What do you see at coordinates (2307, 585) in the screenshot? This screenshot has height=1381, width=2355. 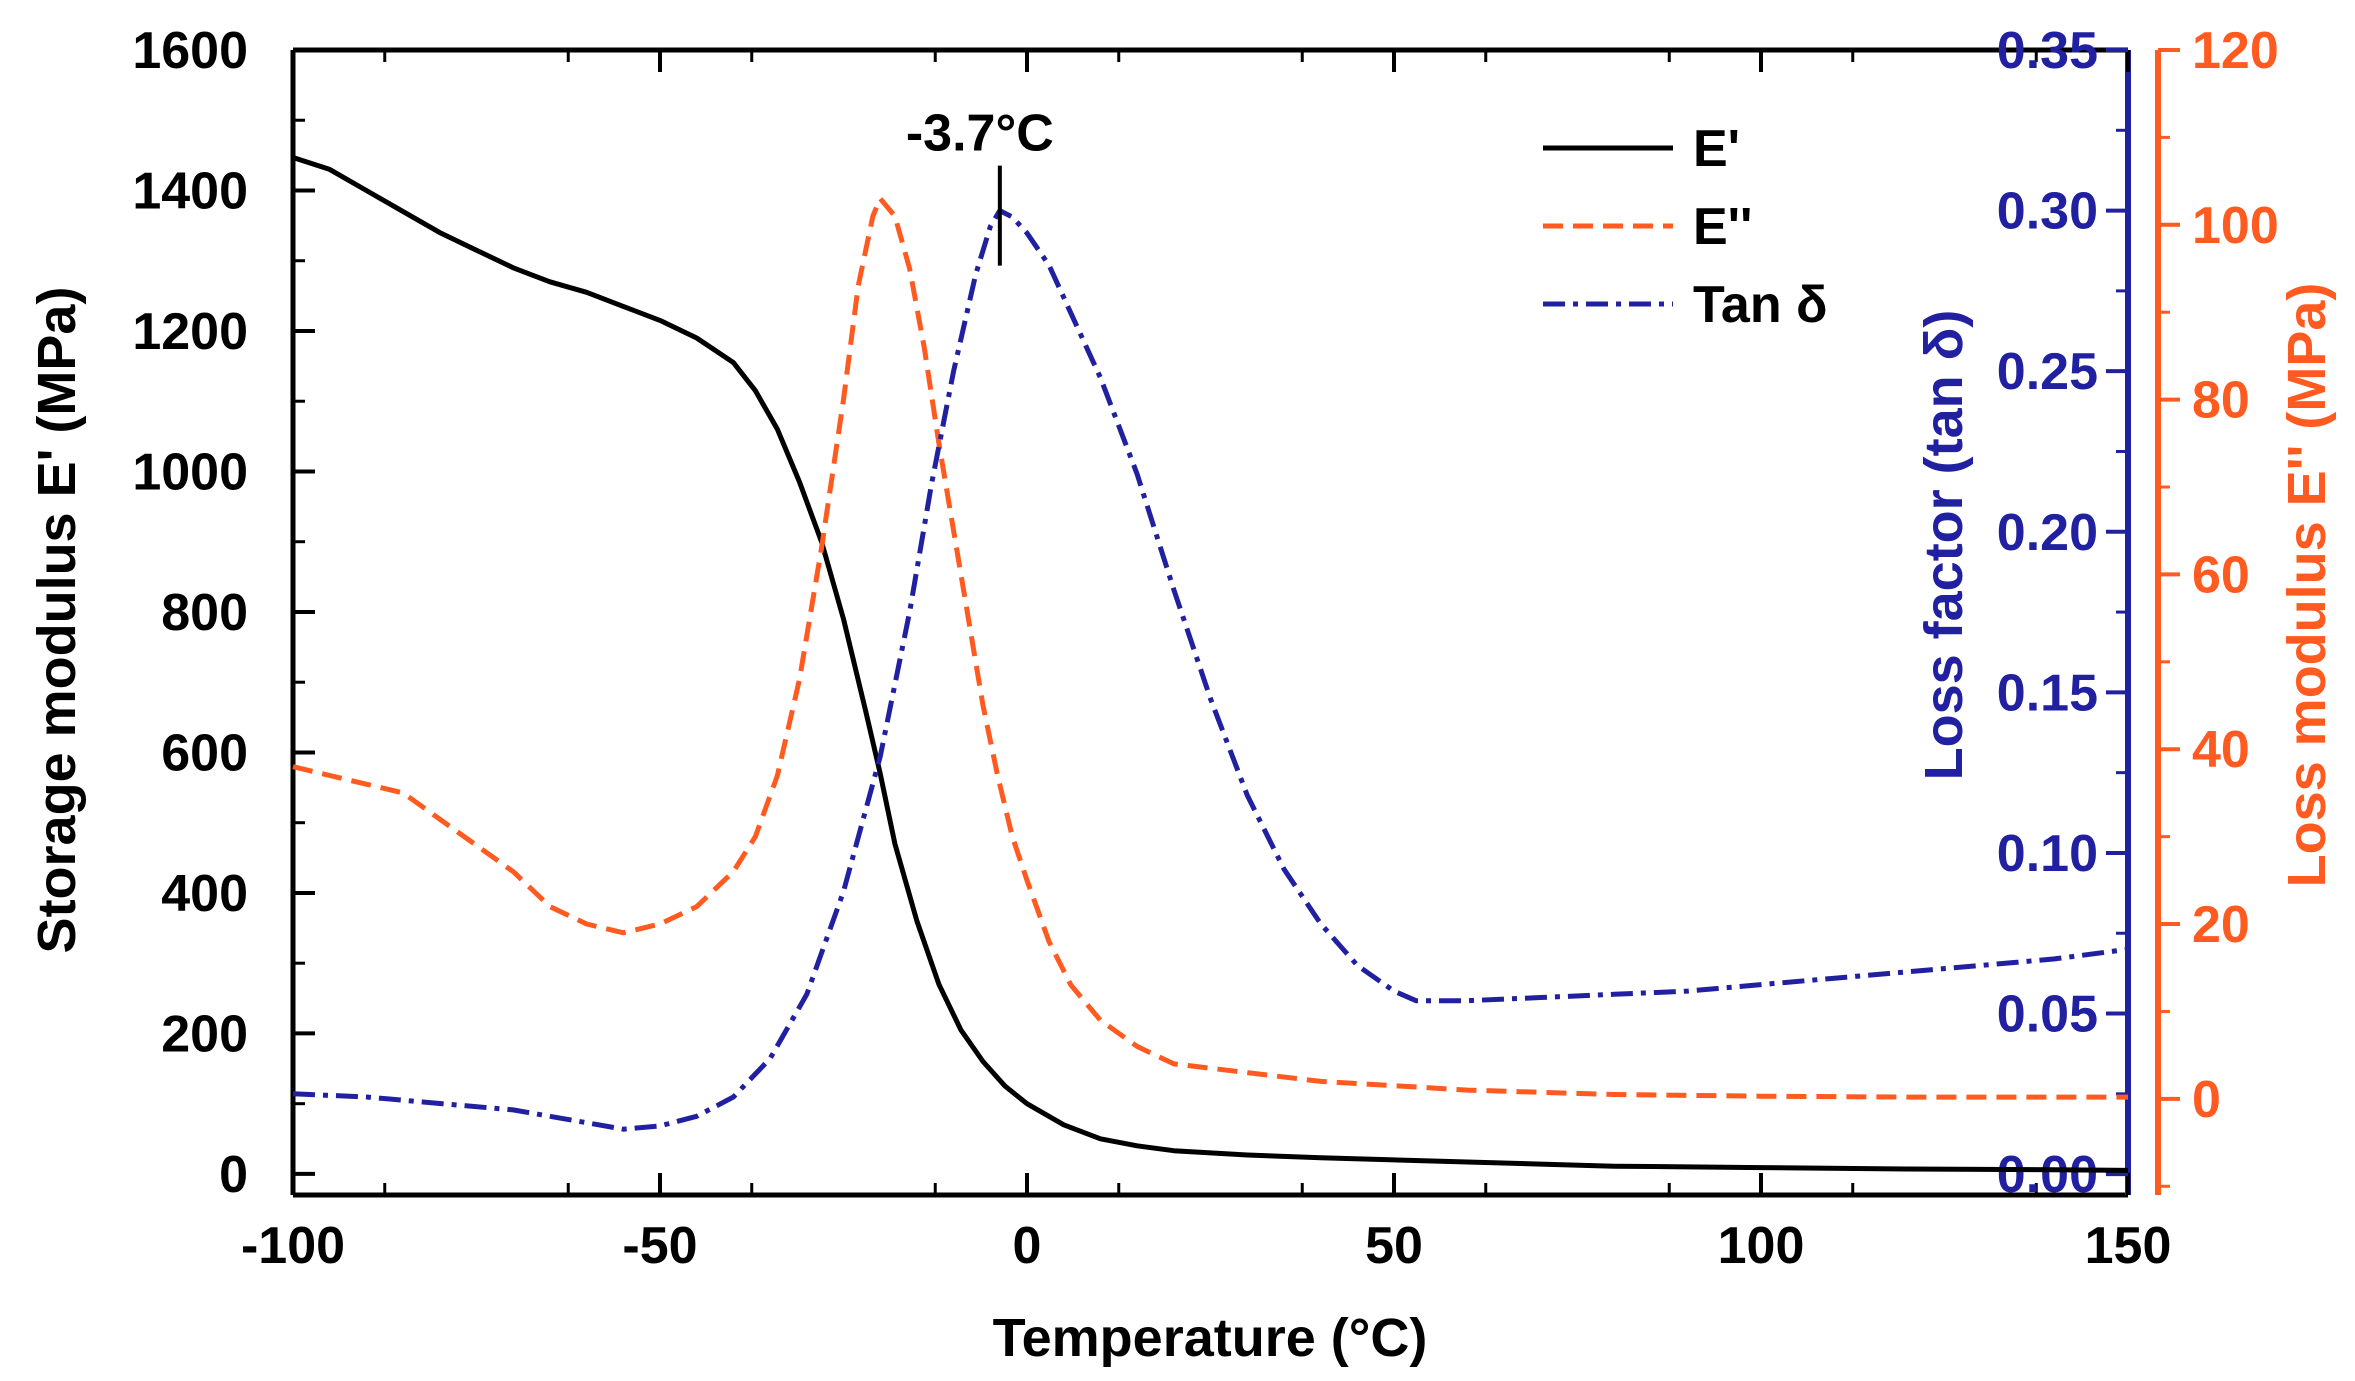 I see `right-y-axis-loss-modulus-title: Loss modulus E'' (MPa)` at bounding box center [2307, 585].